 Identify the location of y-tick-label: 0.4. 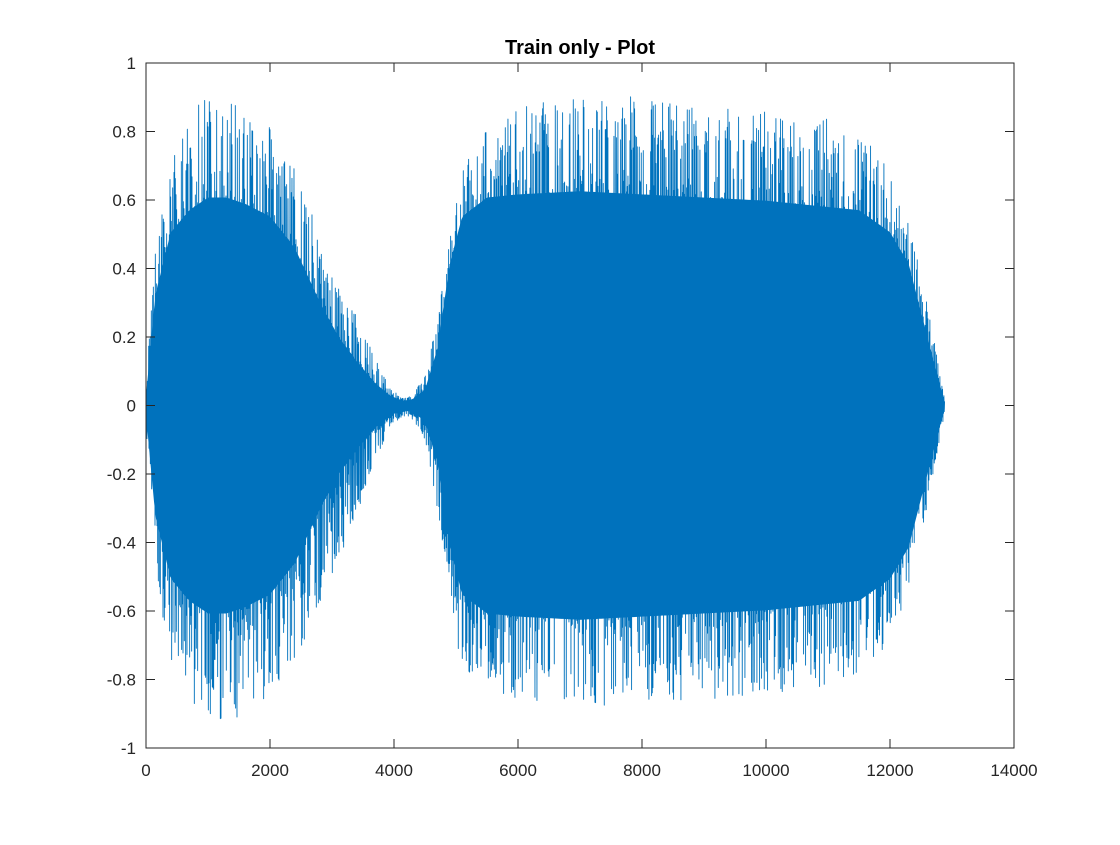
(124, 269).